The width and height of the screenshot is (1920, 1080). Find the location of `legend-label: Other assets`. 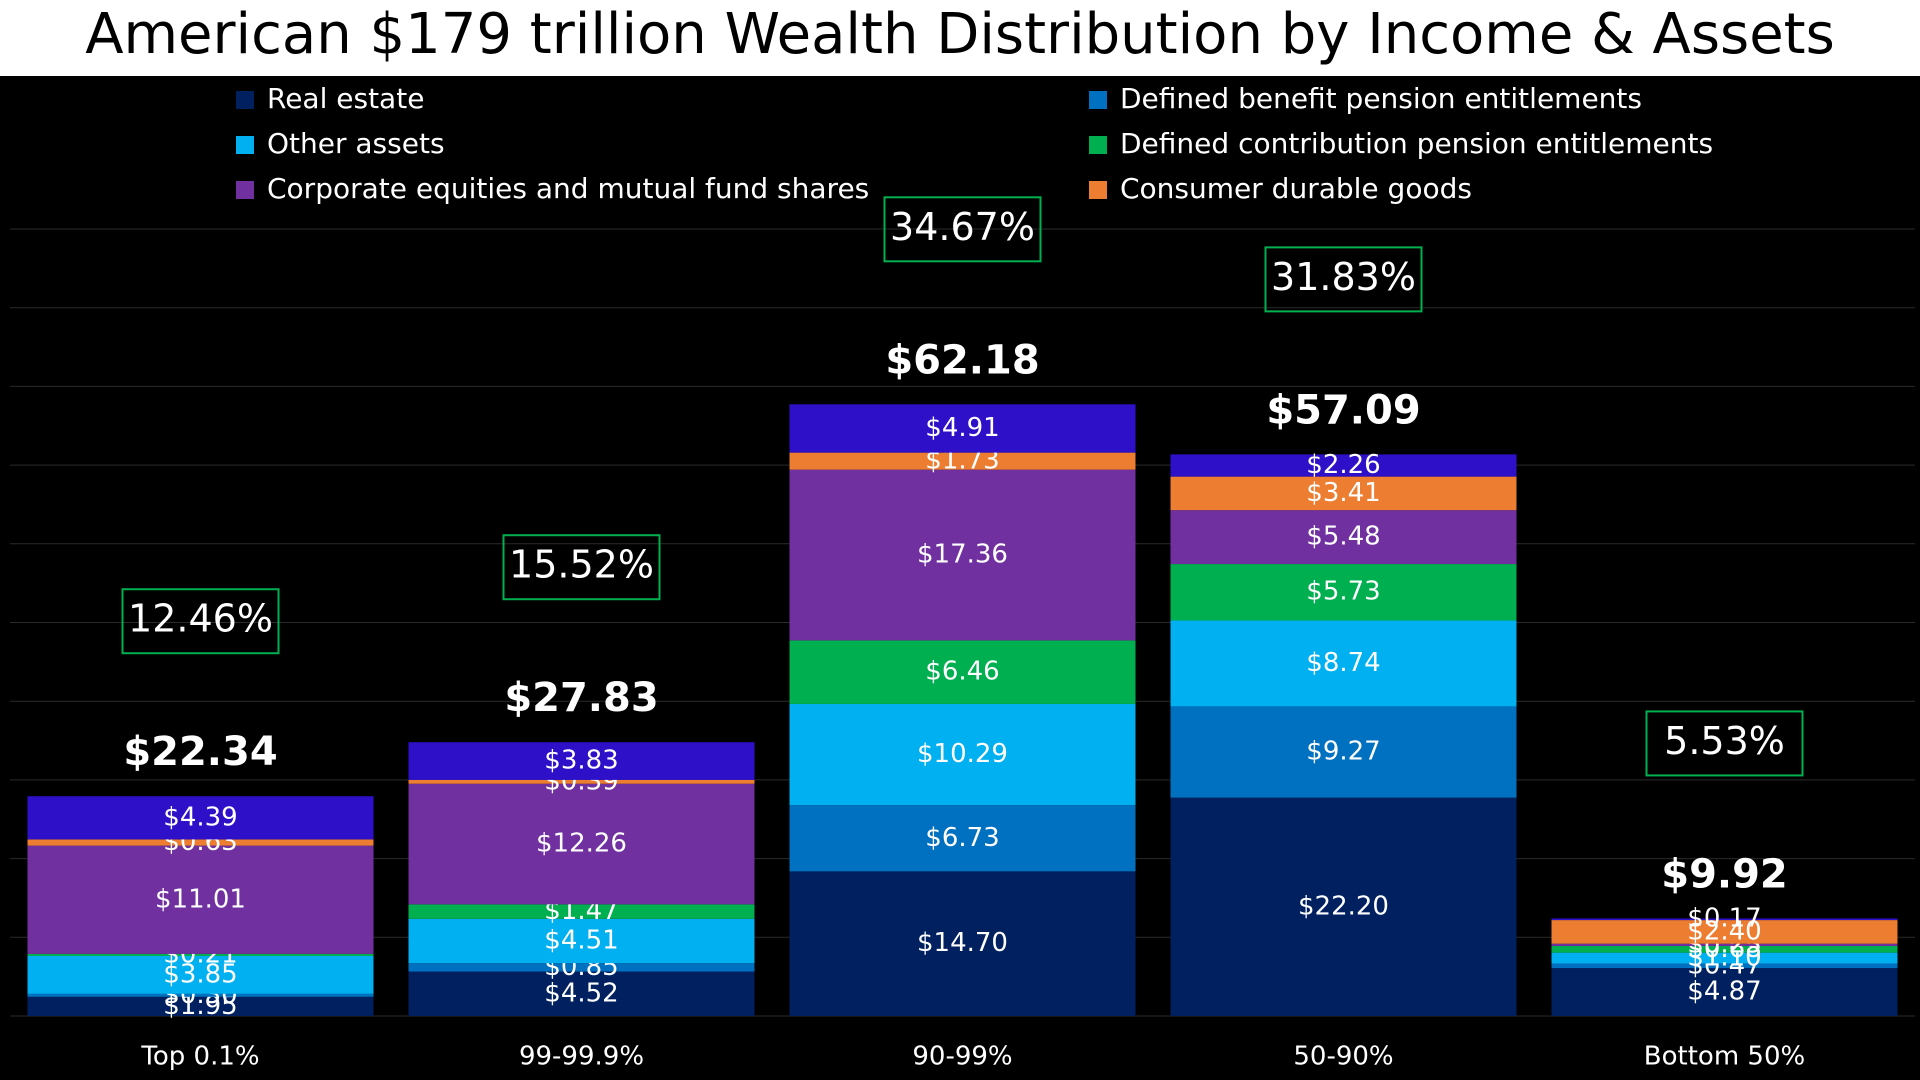

legend-label: Other assets is located at coordinates (356, 143).